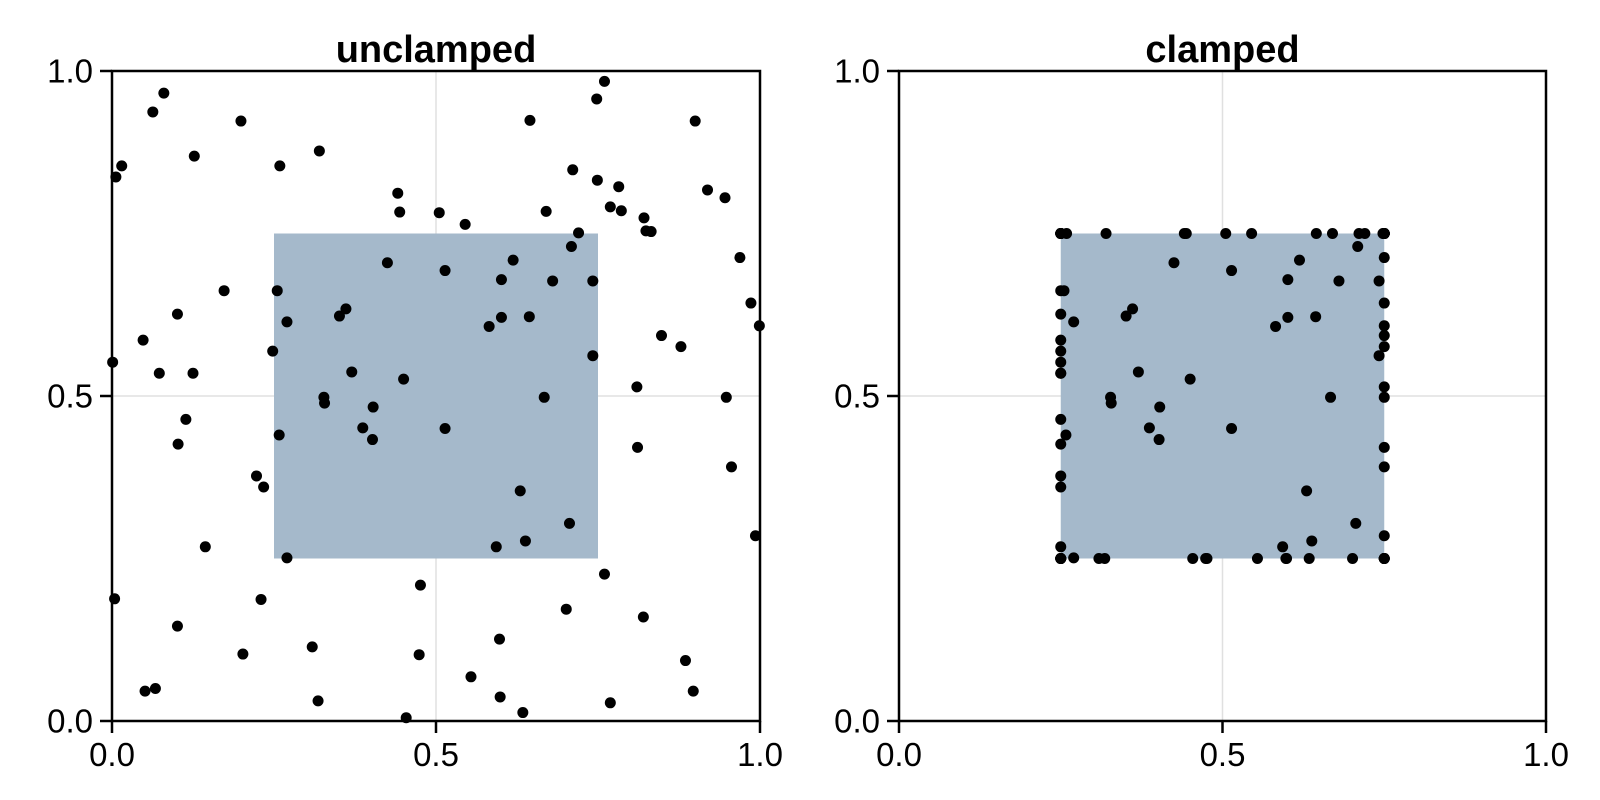  I want to click on y-tick-label: 0.0, so click(70, 721).